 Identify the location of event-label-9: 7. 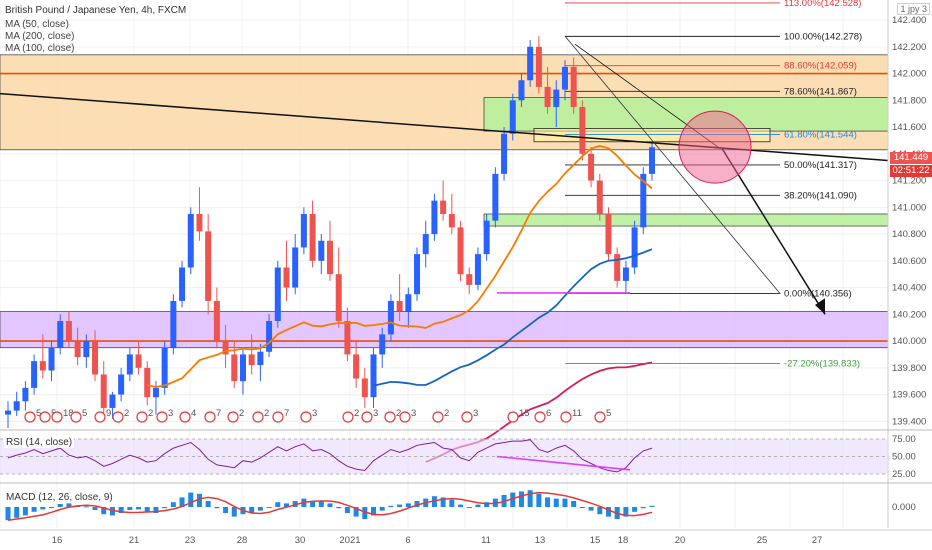
(218, 413).